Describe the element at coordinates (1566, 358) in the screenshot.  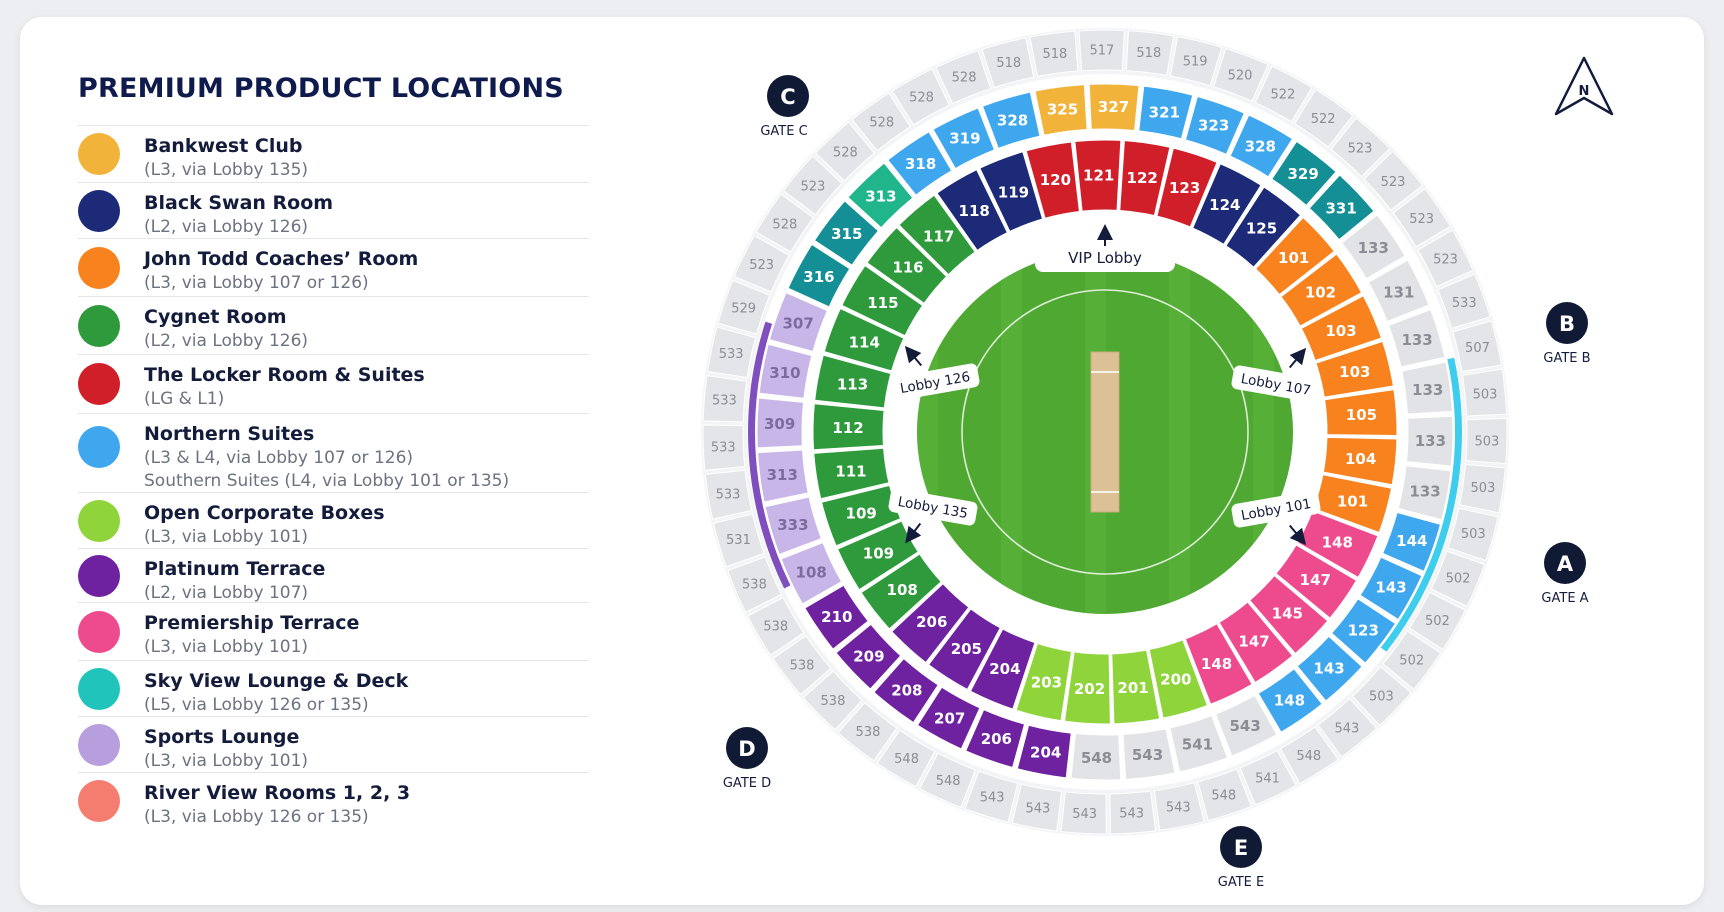
I see `gate-label: GATE B` at that location.